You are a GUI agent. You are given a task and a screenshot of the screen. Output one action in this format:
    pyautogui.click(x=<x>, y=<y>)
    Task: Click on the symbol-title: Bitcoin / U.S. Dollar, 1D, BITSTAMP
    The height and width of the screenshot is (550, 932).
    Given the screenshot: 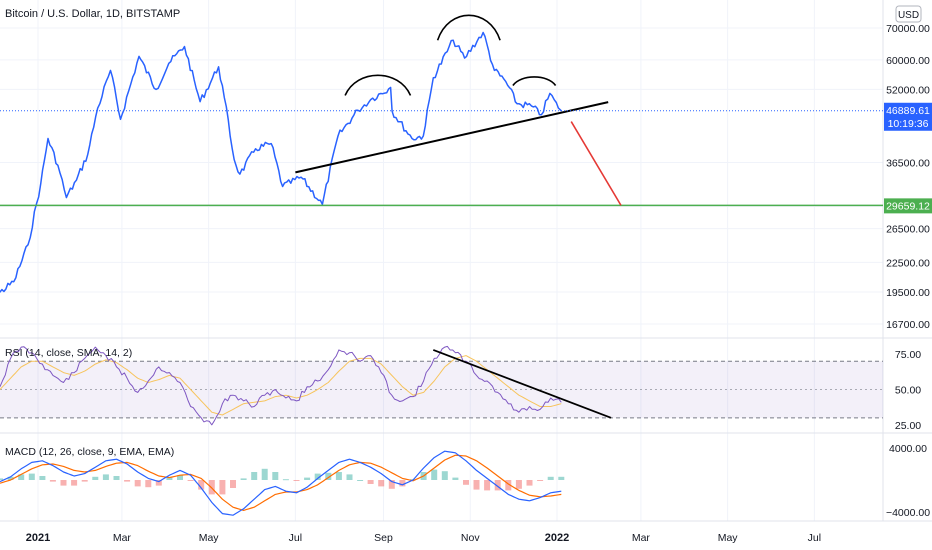 What is the action you would take?
    pyautogui.click(x=92, y=14)
    